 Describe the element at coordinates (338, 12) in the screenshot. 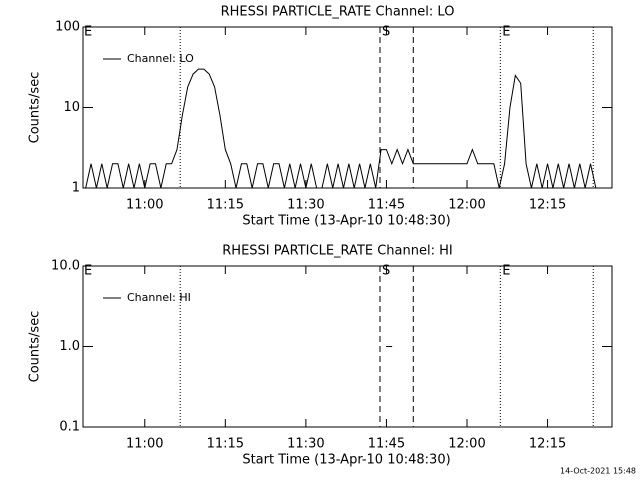

I see `chart-title: RHESSI PARTICLE_RATE Channel: LO` at that location.